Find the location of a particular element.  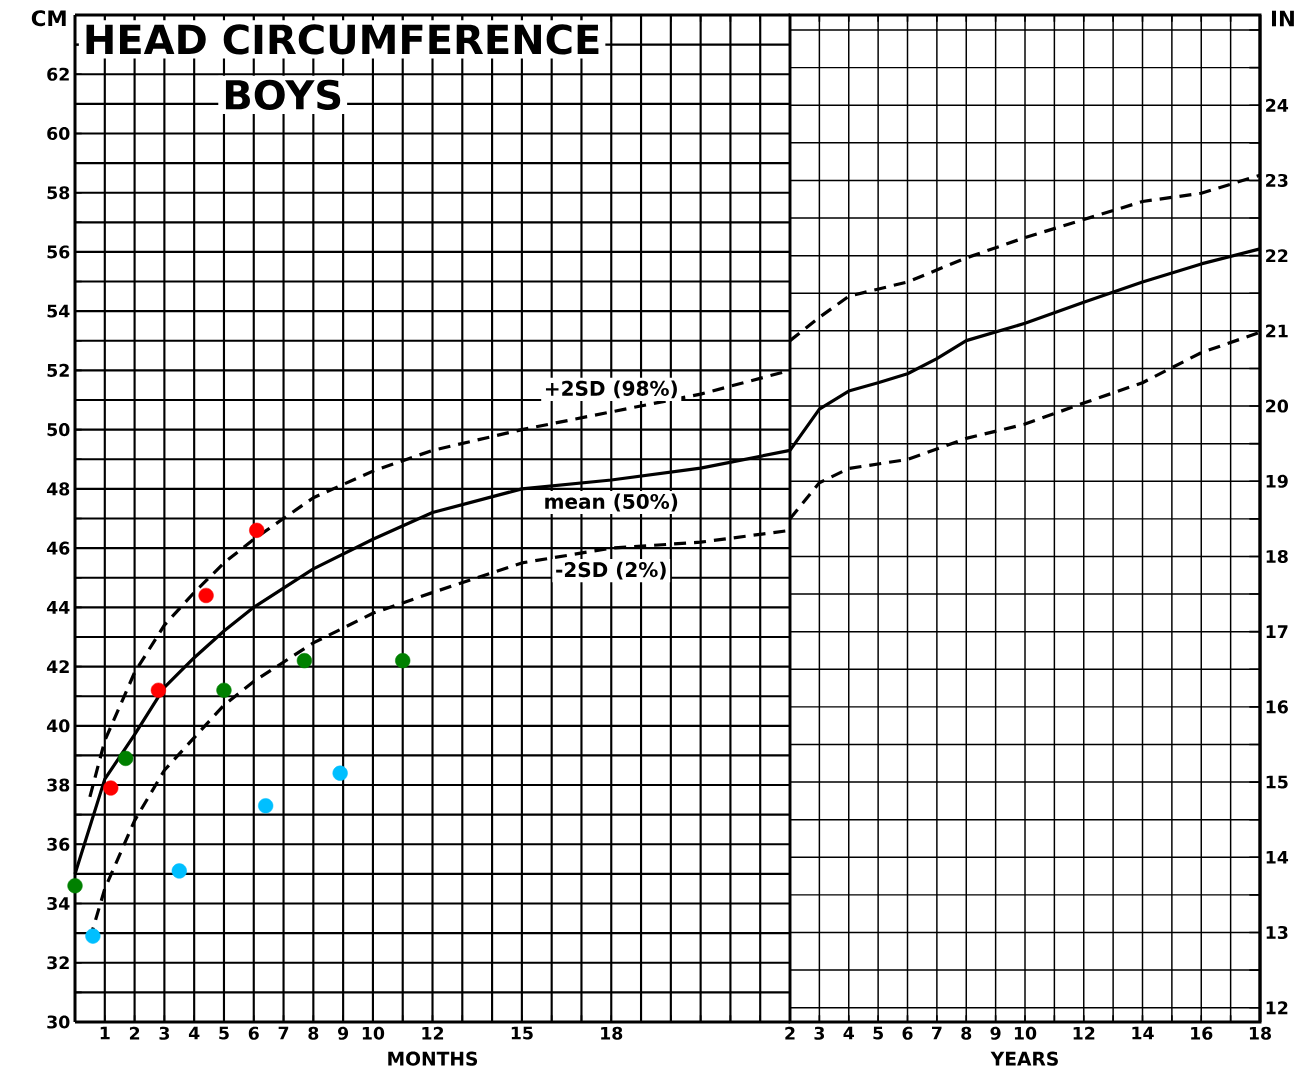

series-label: -2SD (2%) is located at coordinates (611, 570).